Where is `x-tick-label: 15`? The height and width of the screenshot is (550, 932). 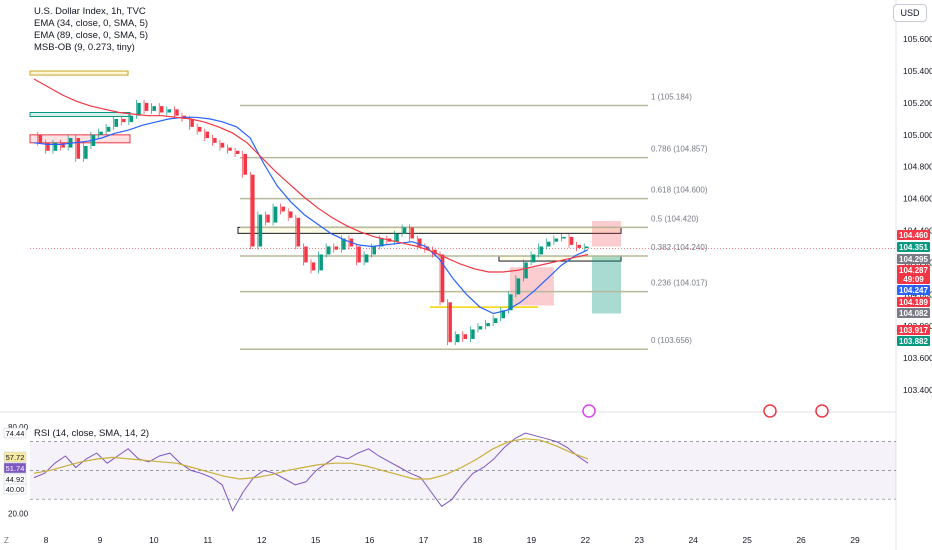 x-tick-label: 15 is located at coordinates (316, 540).